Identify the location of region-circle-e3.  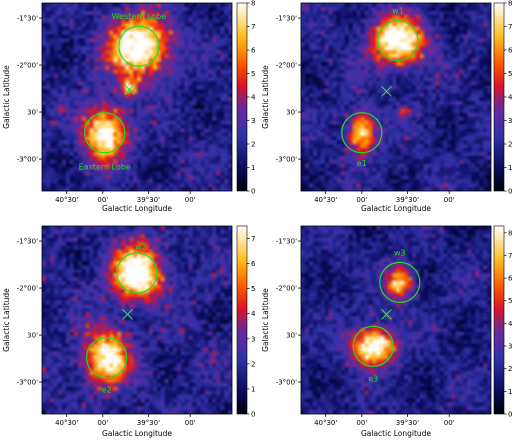
(373, 346).